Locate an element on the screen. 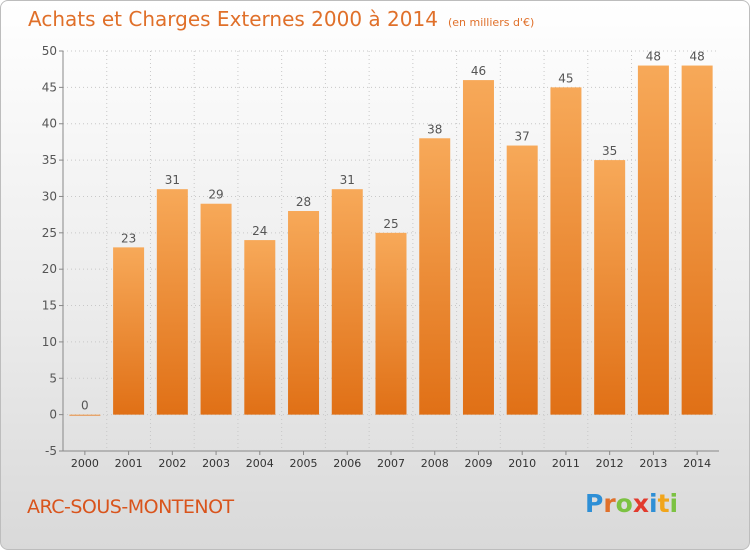 The image size is (750, 550). category-label: 2013 is located at coordinates (653, 463).